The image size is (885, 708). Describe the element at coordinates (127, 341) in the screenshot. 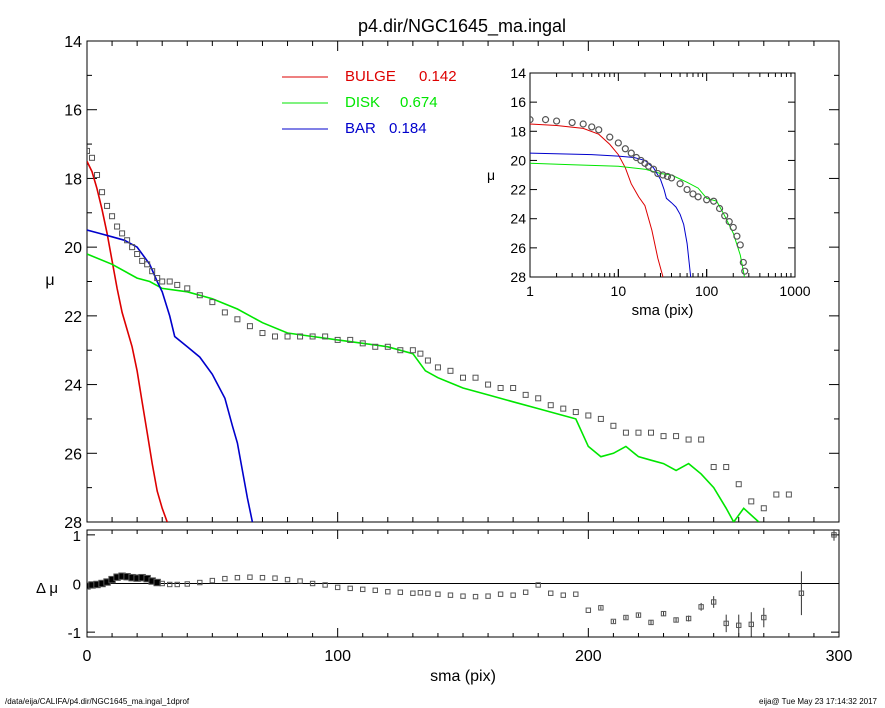

I see `main-series-bulge` at that location.